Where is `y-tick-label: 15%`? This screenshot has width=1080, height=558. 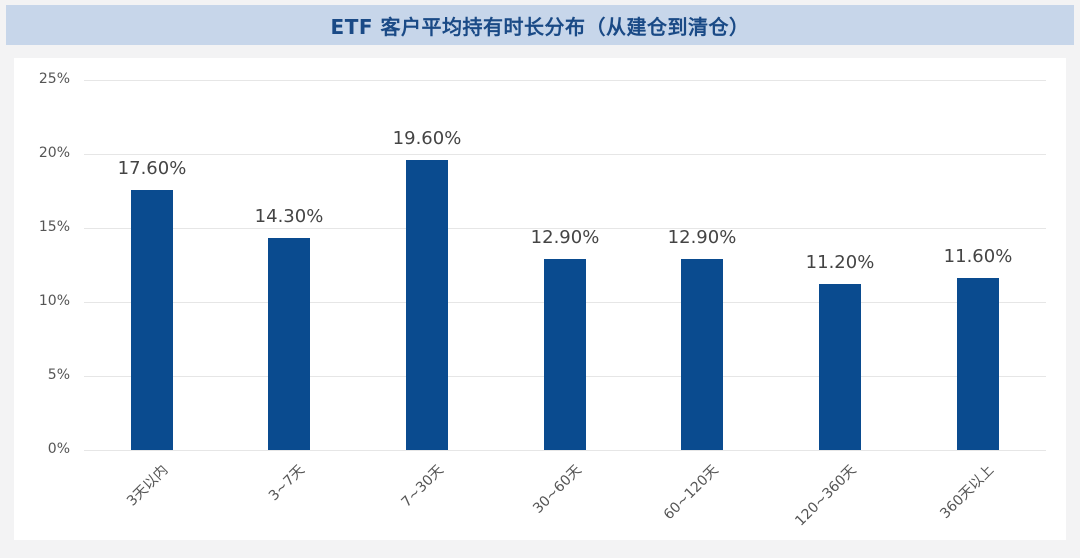
y-tick-label: 15% is located at coordinates (54, 227).